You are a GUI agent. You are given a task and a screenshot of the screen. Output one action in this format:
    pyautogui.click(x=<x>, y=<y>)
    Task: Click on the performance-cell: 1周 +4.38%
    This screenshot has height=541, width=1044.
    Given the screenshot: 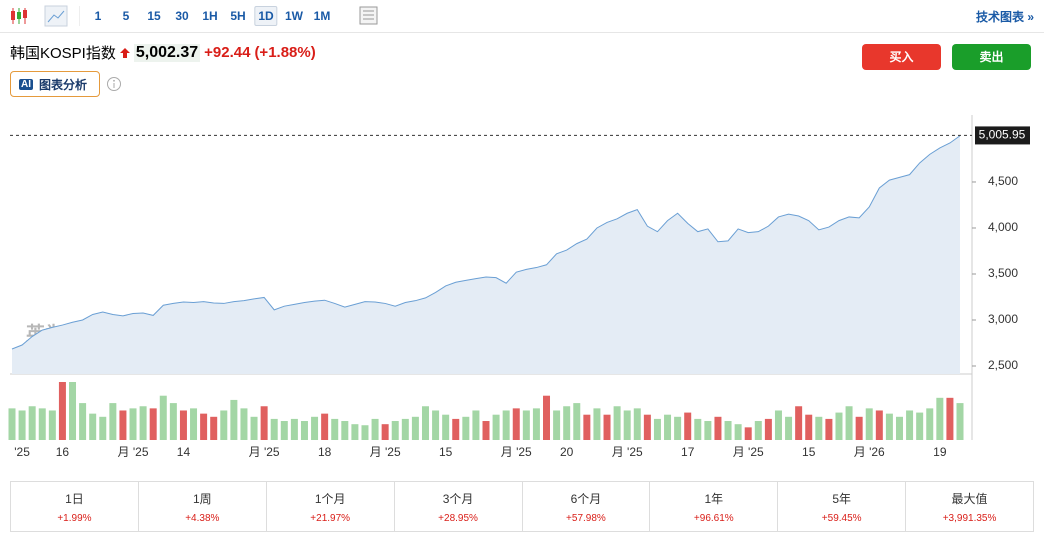 What is the action you would take?
    pyautogui.click(x=203, y=506)
    